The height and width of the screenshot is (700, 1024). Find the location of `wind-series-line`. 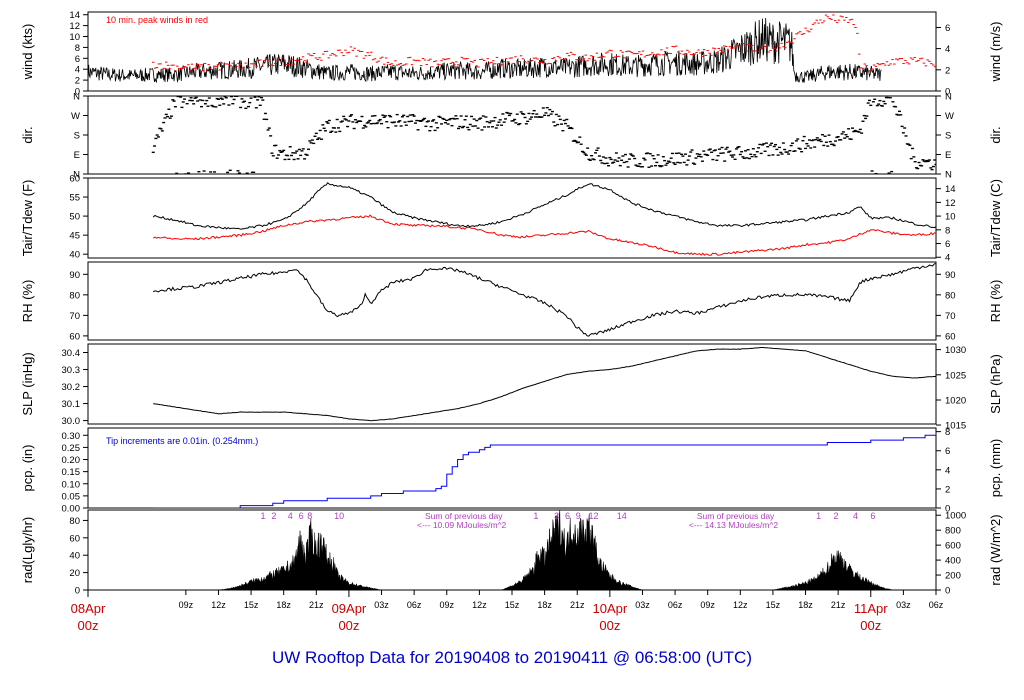

wind-series-line is located at coordinates (485, 50).